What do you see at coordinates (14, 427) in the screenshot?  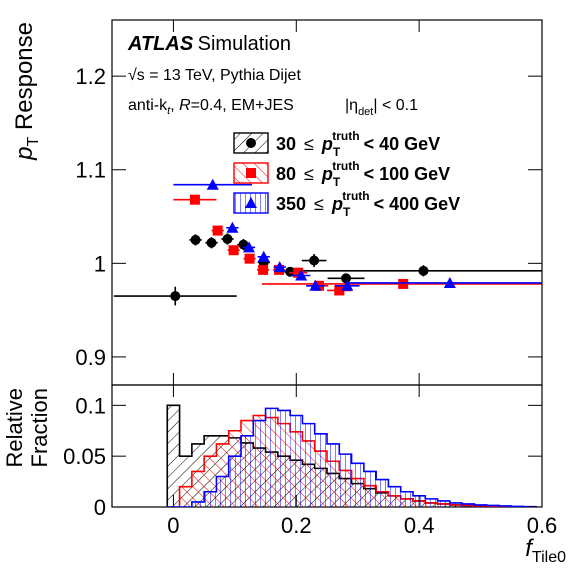 I see `y2-axis-title: Relative` at bounding box center [14, 427].